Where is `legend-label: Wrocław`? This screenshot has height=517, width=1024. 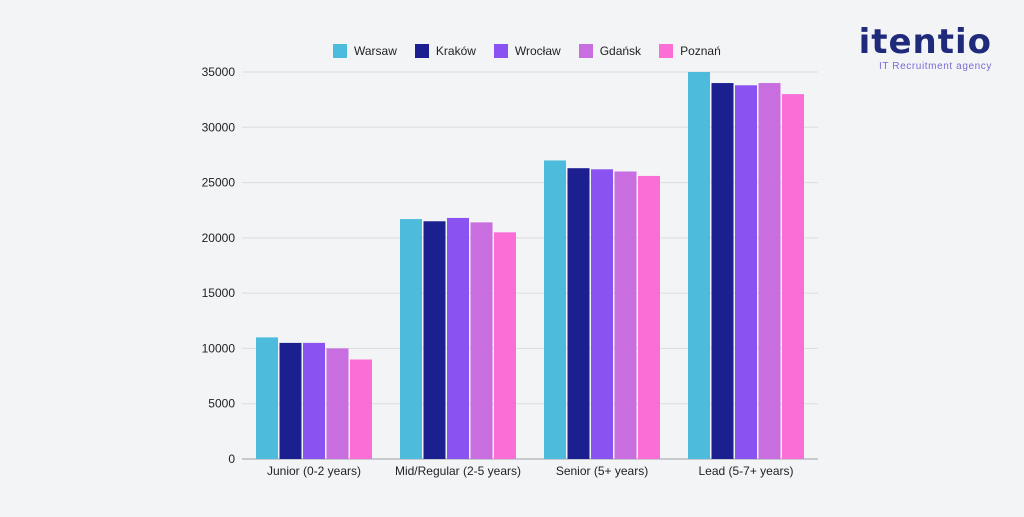 legend-label: Wrocław is located at coordinates (537, 51).